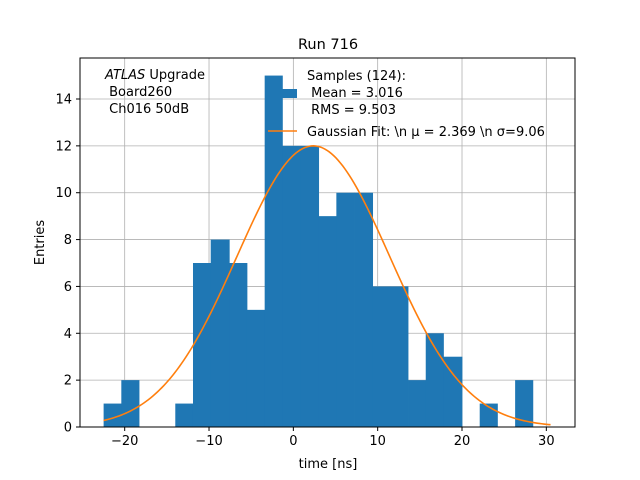 This screenshot has width=640, height=480. I want to click on y-tick-label: 12, so click(63, 146).